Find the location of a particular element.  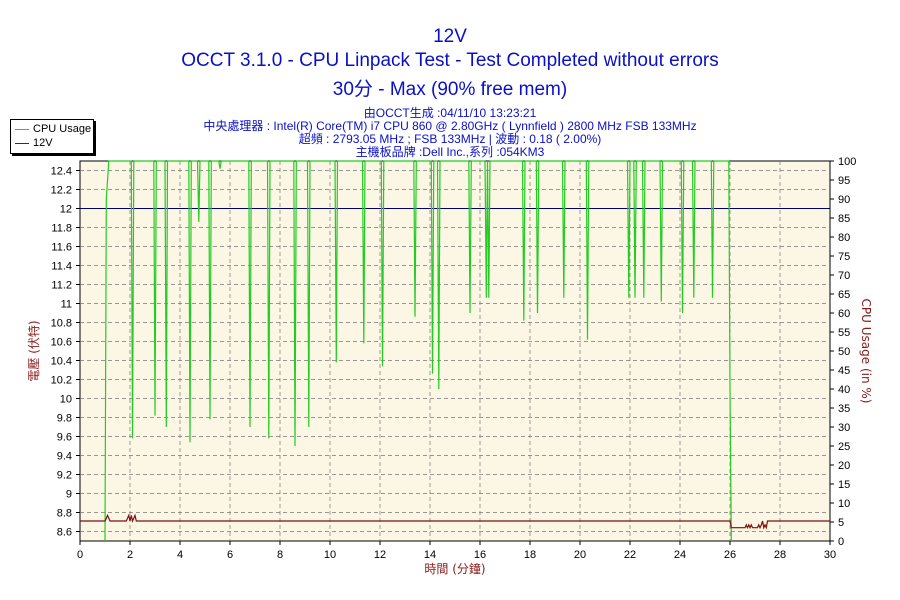

x-tick-label: 26 is located at coordinates (730, 555).